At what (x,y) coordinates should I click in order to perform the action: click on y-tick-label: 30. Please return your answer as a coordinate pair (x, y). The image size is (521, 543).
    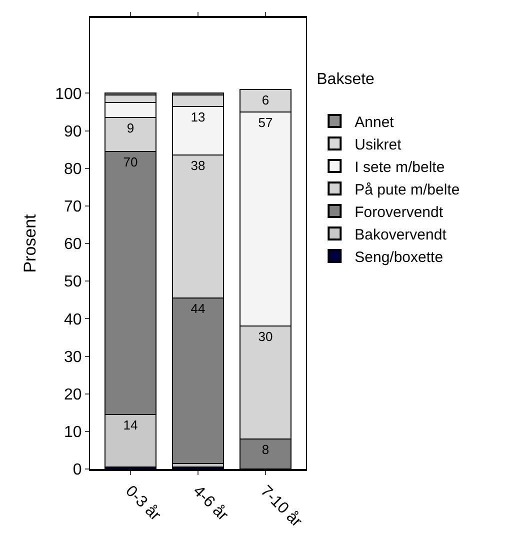
    Looking at the image, I should click on (73, 357).